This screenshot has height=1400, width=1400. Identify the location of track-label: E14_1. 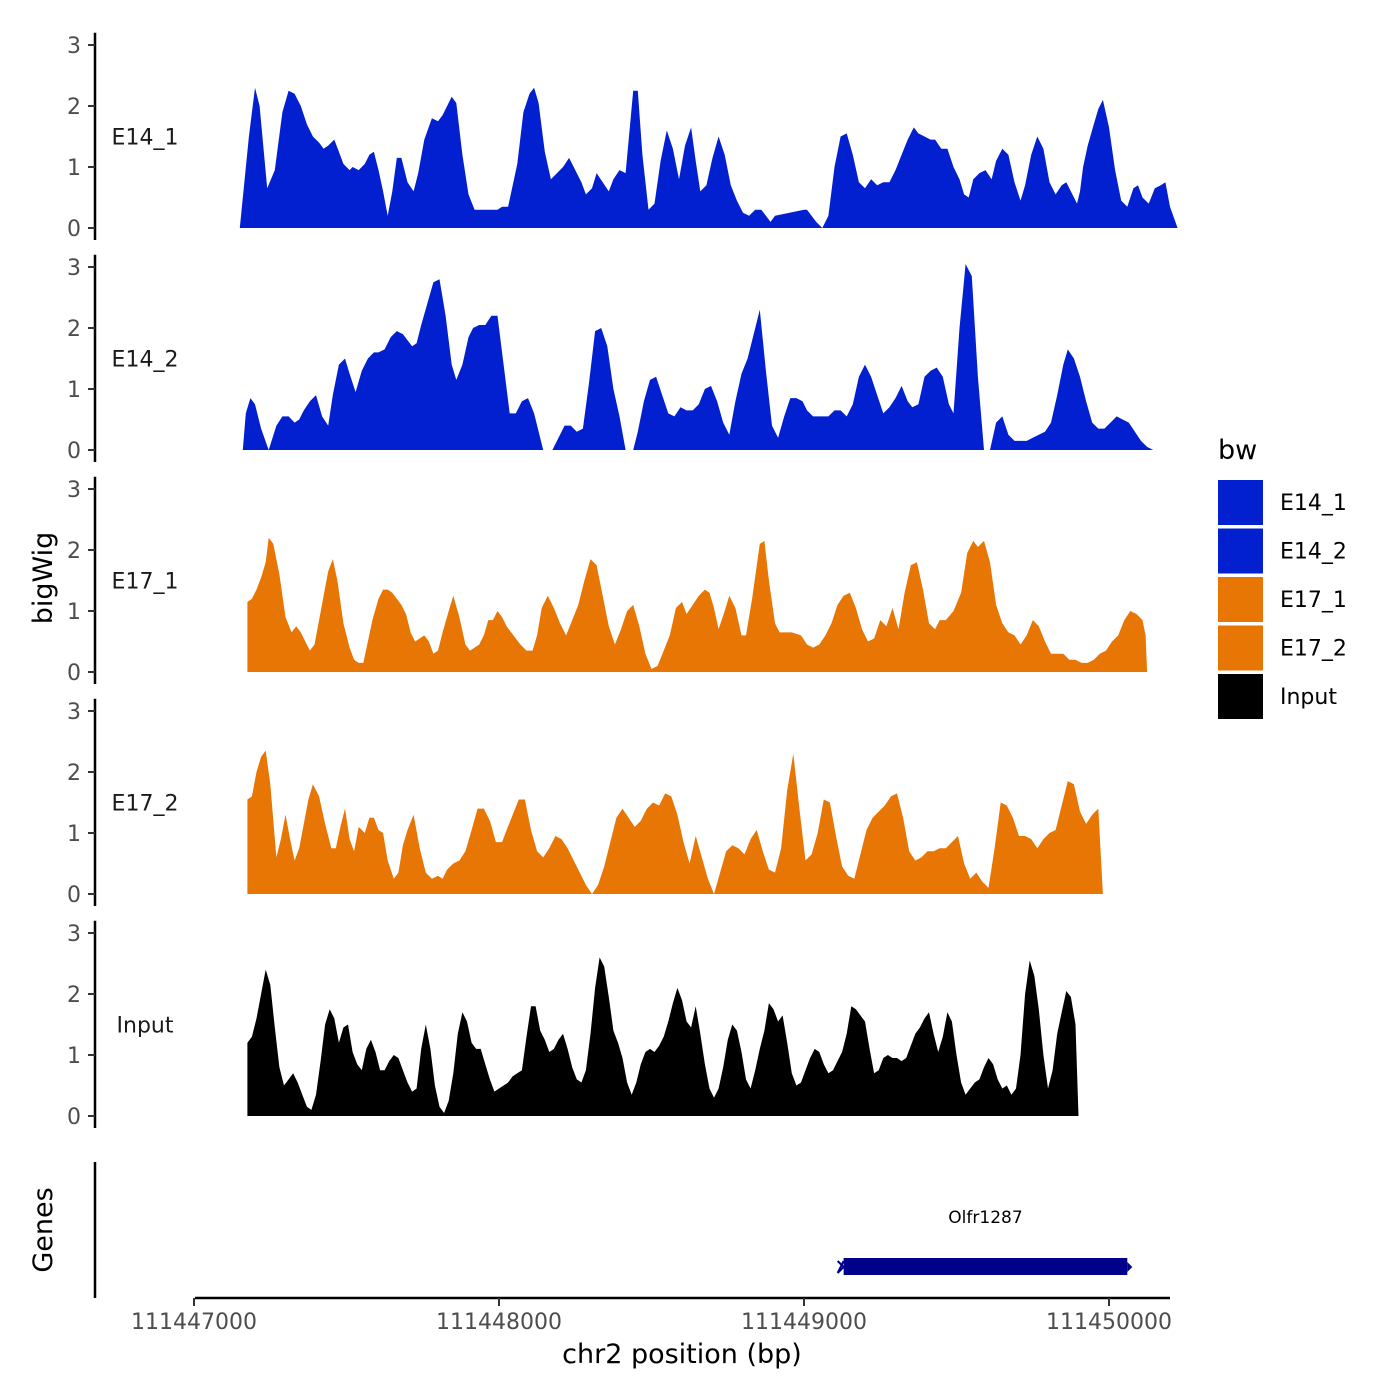
(145, 138).